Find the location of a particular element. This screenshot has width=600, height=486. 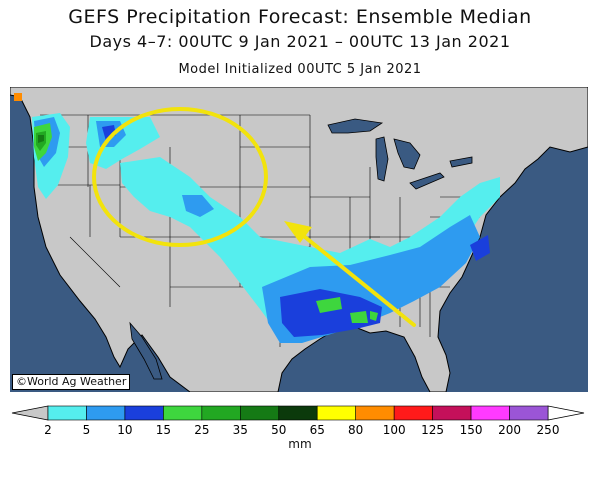

colorbar-tick-label: 150 is located at coordinates (471, 430).